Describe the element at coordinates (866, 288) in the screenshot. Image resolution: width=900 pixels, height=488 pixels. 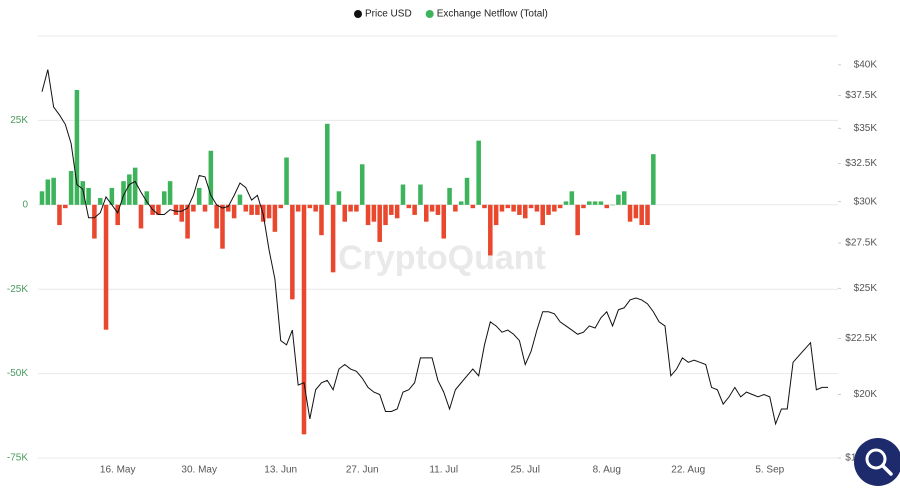
I see `y2-tick-label: $25K` at that location.